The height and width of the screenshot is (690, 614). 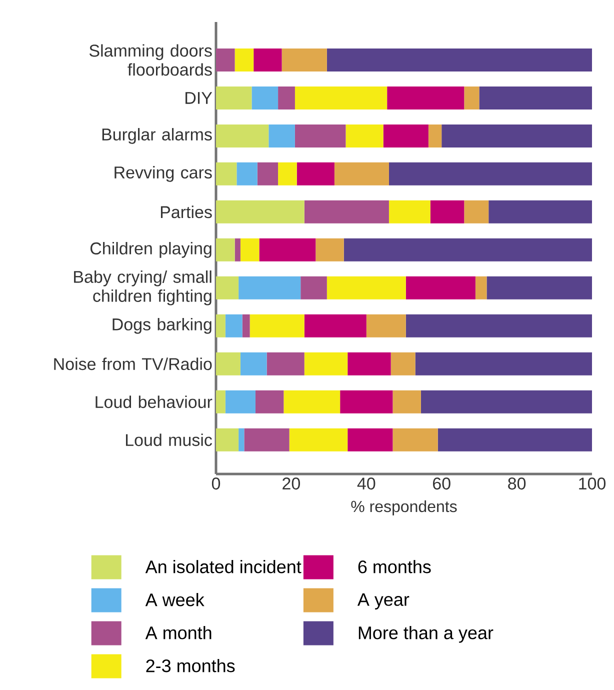 I want to click on legend-label: 6 months, so click(x=394, y=567).